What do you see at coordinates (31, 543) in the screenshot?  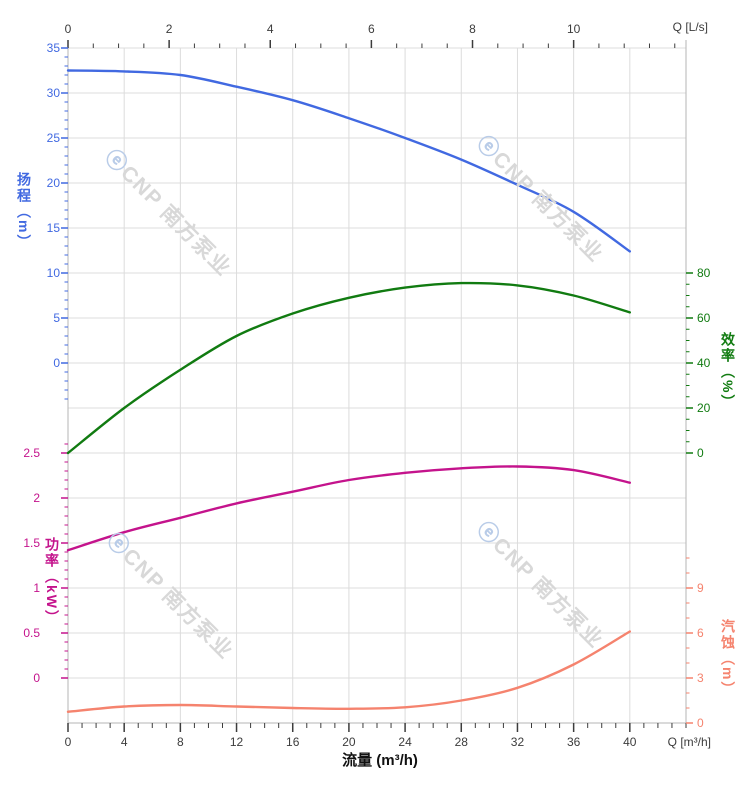 I see `y-tick-label: 1.5` at bounding box center [31, 543].